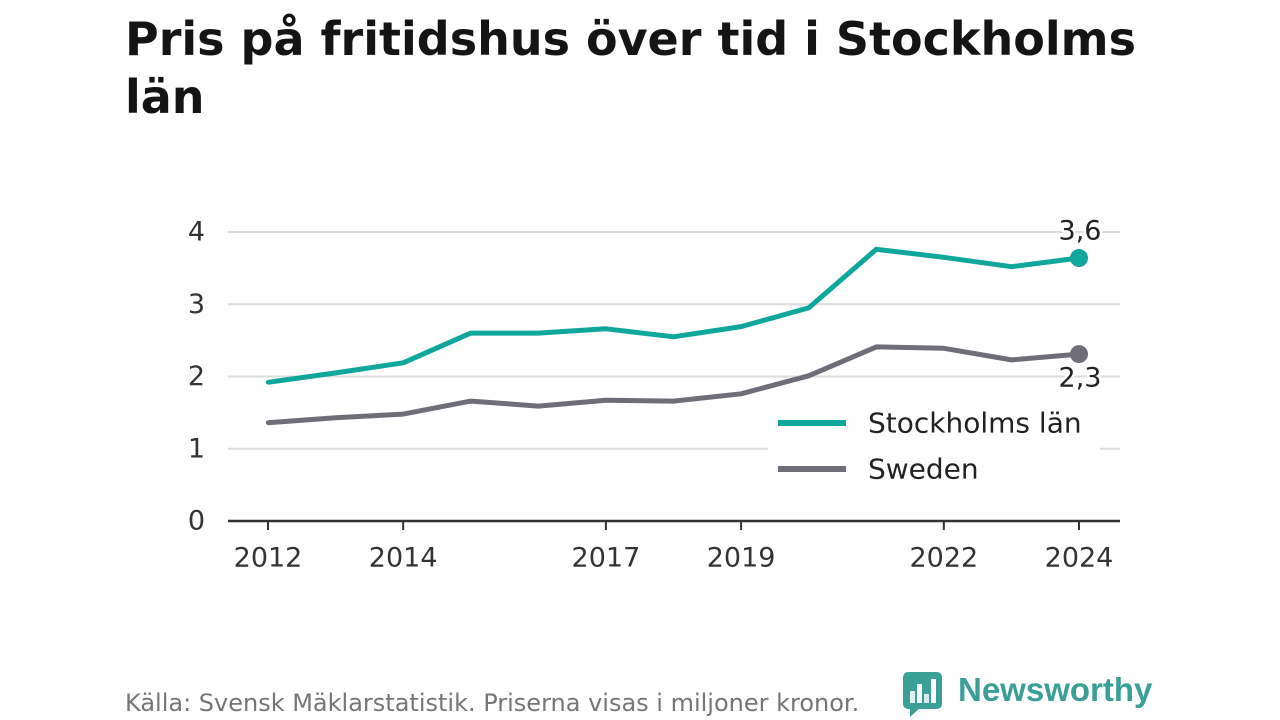 Image resolution: width=1280 pixels, height=720 pixels. I want to click on x-tick-label: 2019, so click(741, 558).